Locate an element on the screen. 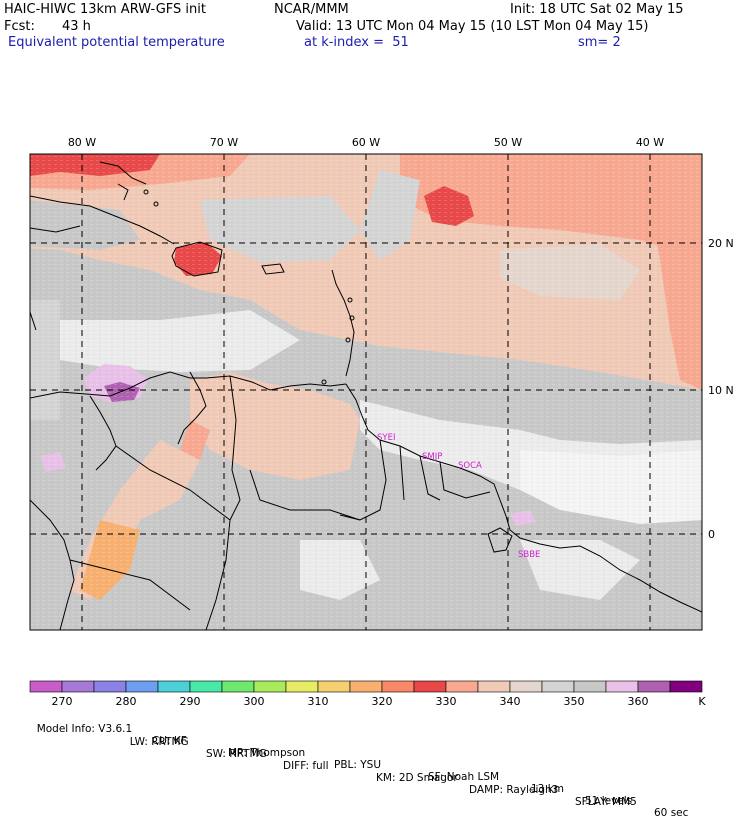  lon-label-50w: 50 W is located at coordinates (508, 142).